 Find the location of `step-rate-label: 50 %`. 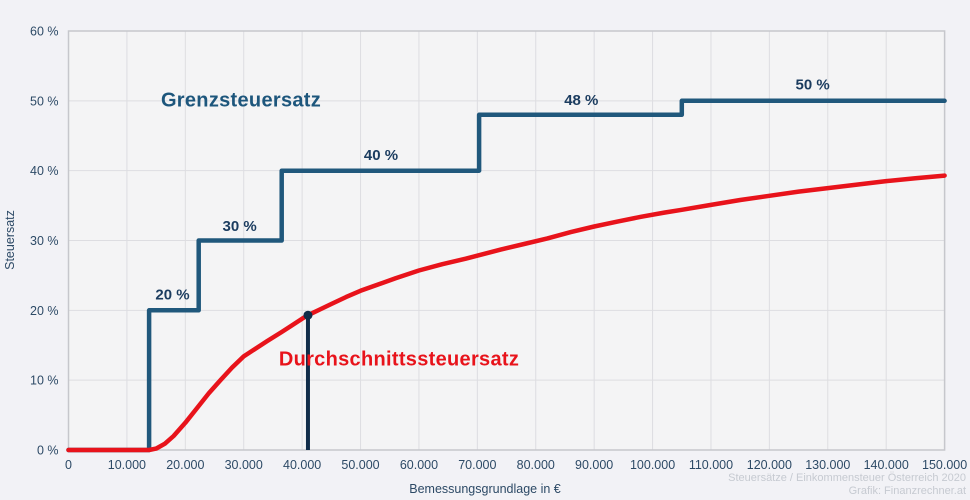

step-rate-label: 50 % is located at coordinates (812, 84).